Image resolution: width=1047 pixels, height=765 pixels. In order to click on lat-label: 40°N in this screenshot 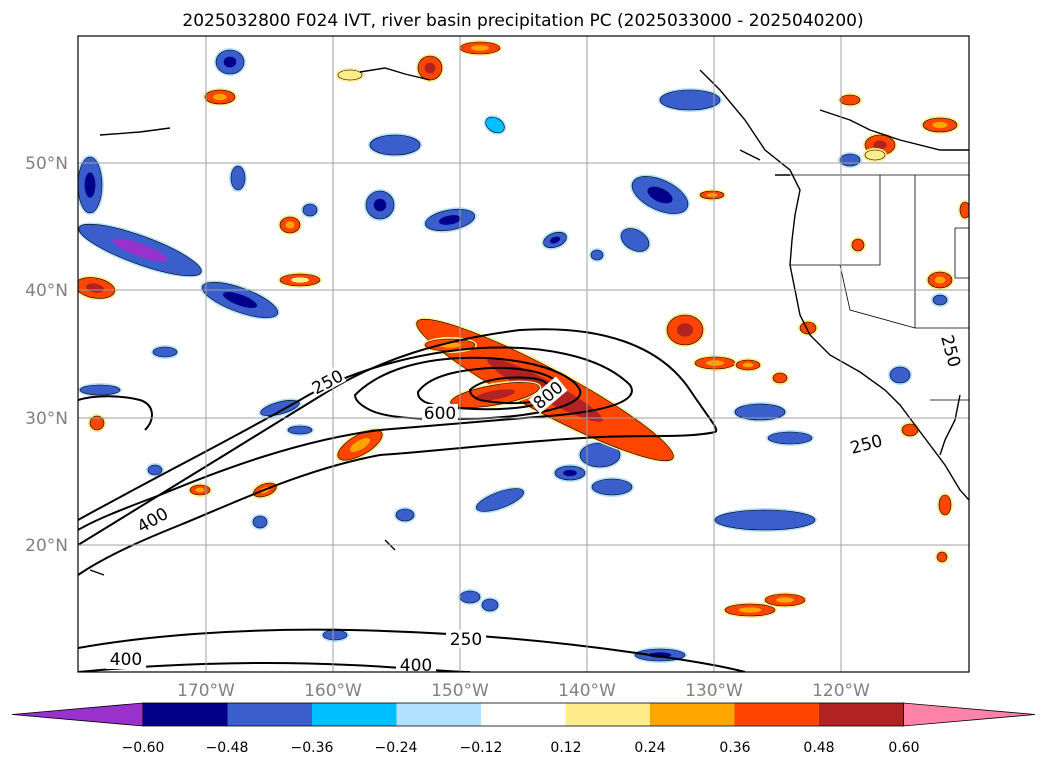, I will do `click(46, 291)`.